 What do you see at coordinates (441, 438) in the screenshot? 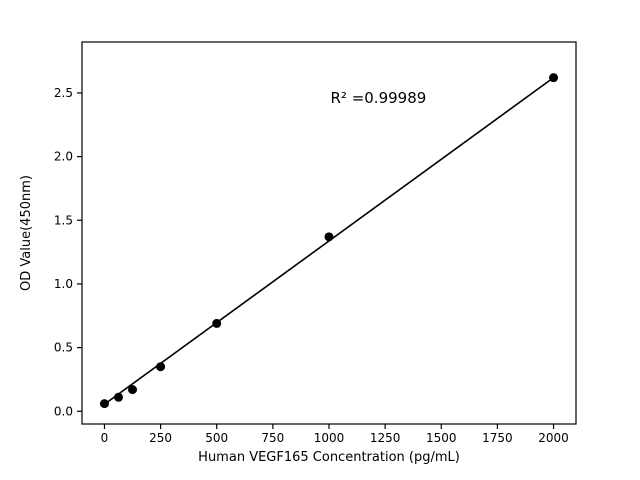
I see `x-tick-label: 1500` at bounding box center [441, 438].